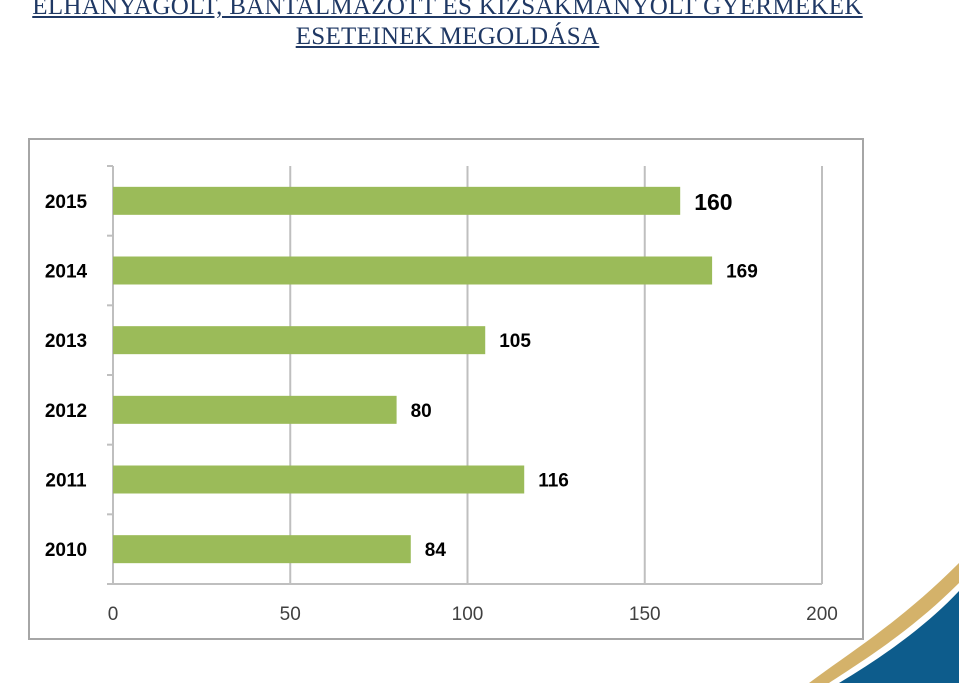  Describe the element at coordinates (113, 614) in the screenshot. I see `x-tick-label: 0` at that location.